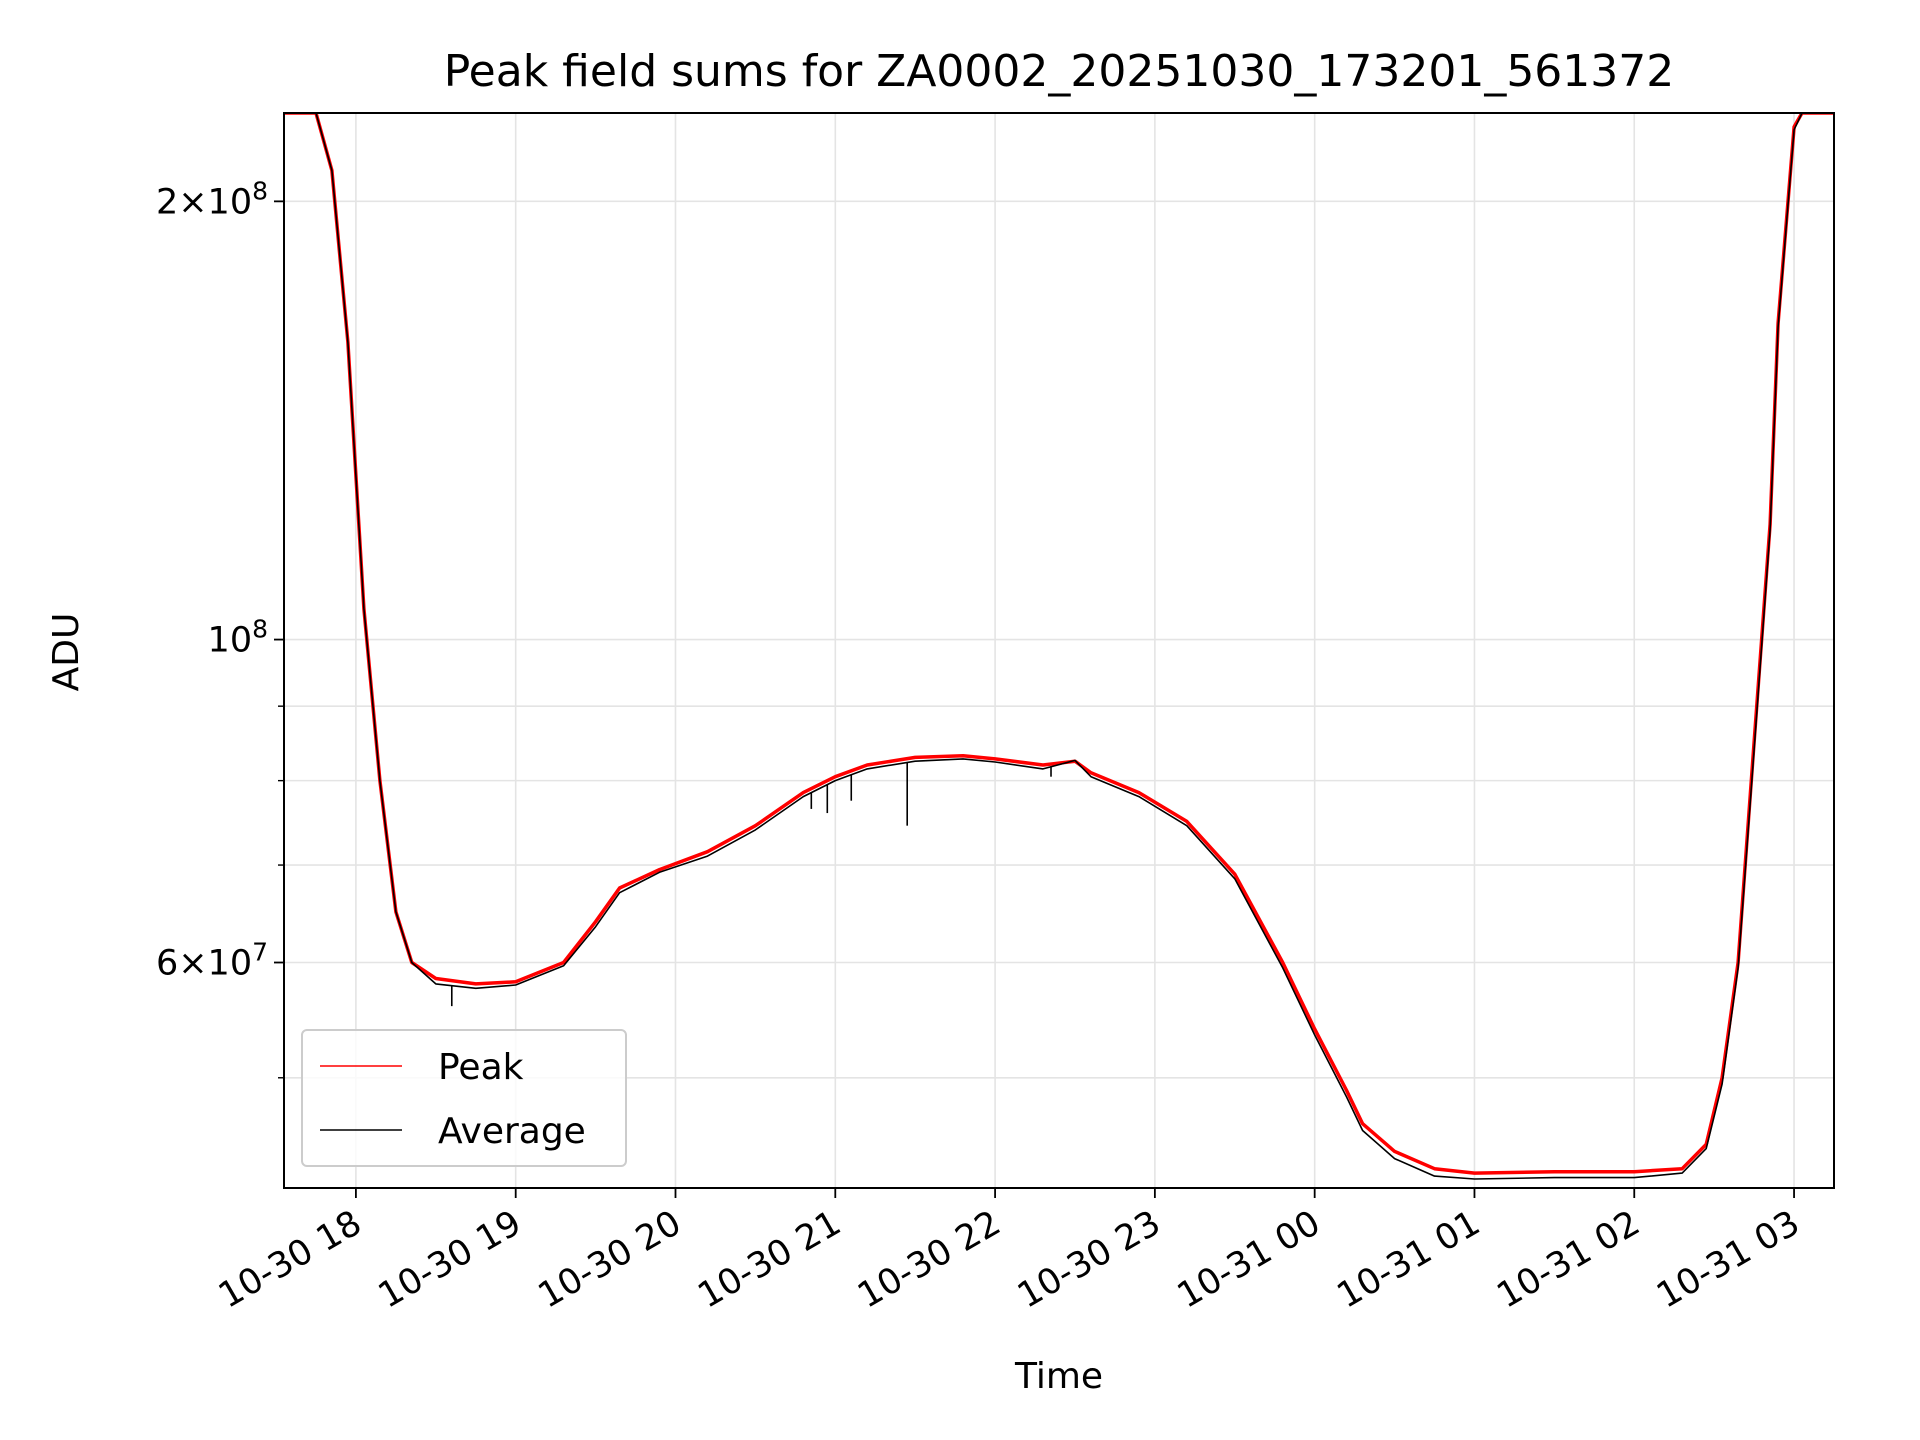 This screenshot has width=1920, height=1440. I want to click on legend-box, so click(464, 1098).